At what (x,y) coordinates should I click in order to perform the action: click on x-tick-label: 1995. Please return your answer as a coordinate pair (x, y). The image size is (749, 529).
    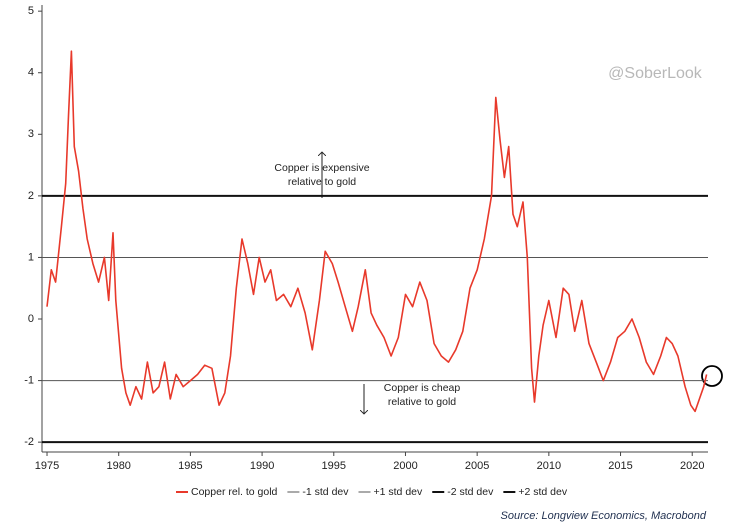
    Looking at the image, I should click on (334, 466).